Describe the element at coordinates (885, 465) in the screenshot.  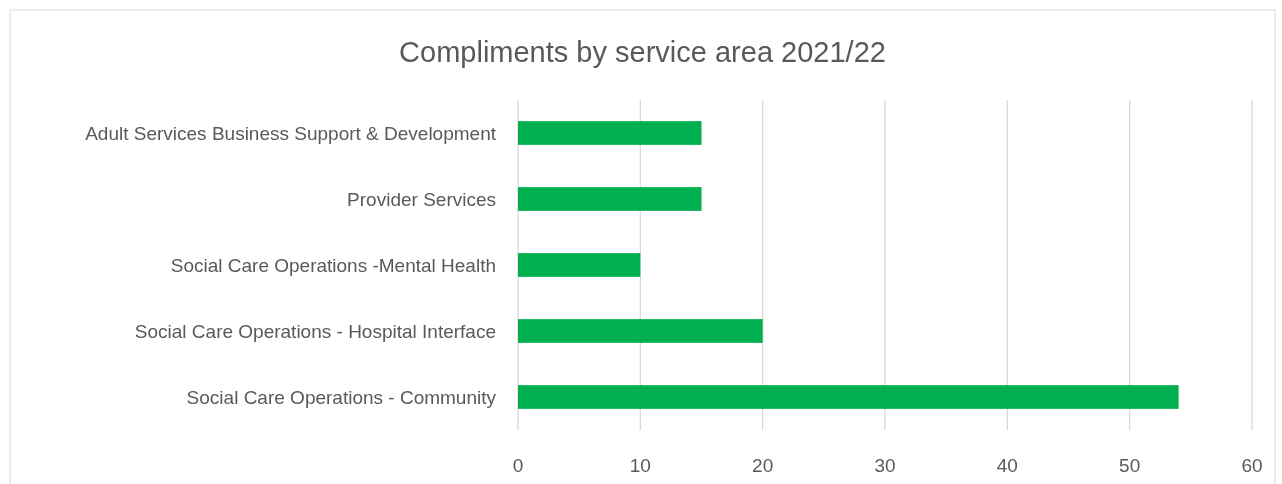
I see `x-tick-label: 30` at that location.